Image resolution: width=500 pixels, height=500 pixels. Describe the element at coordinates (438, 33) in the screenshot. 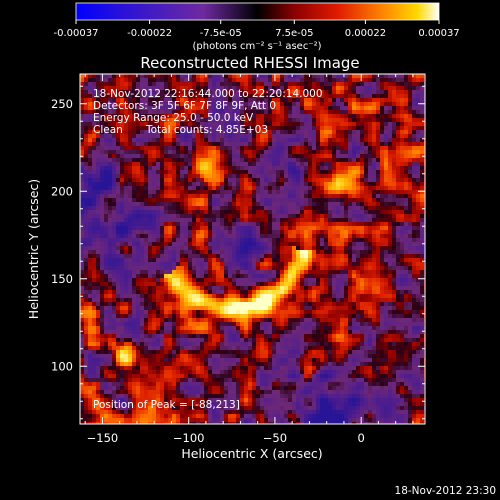

I see `colorbar-tick-label: 0.00037` at that location.